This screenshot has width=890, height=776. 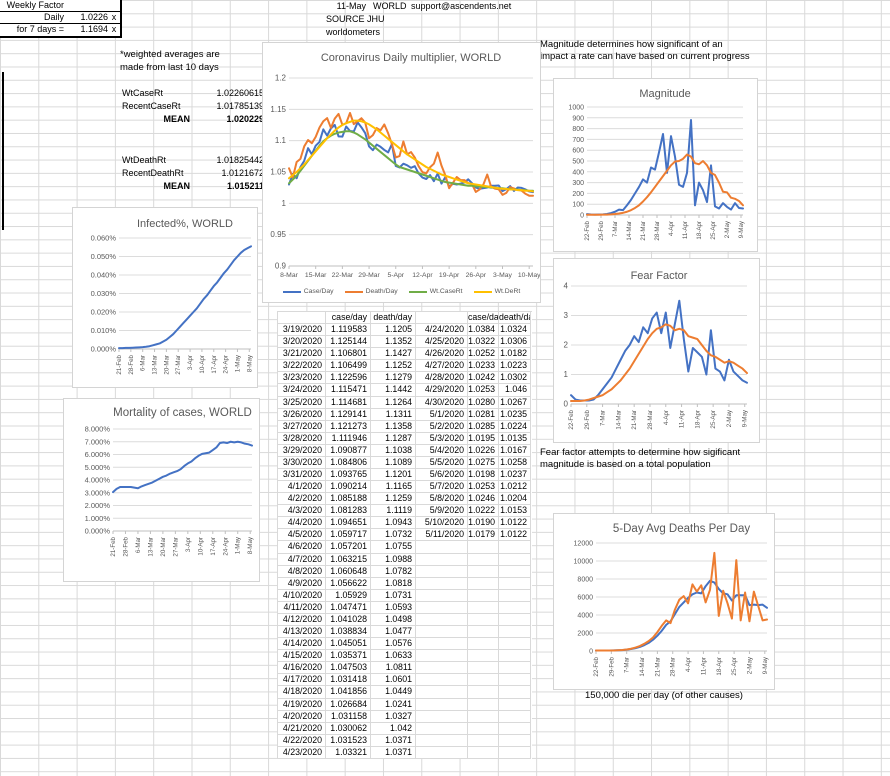 What do you see at coordinates (348, 535) in the screenshot?
I see `table-cell: 1.059717` at bounding box center [348, 535].